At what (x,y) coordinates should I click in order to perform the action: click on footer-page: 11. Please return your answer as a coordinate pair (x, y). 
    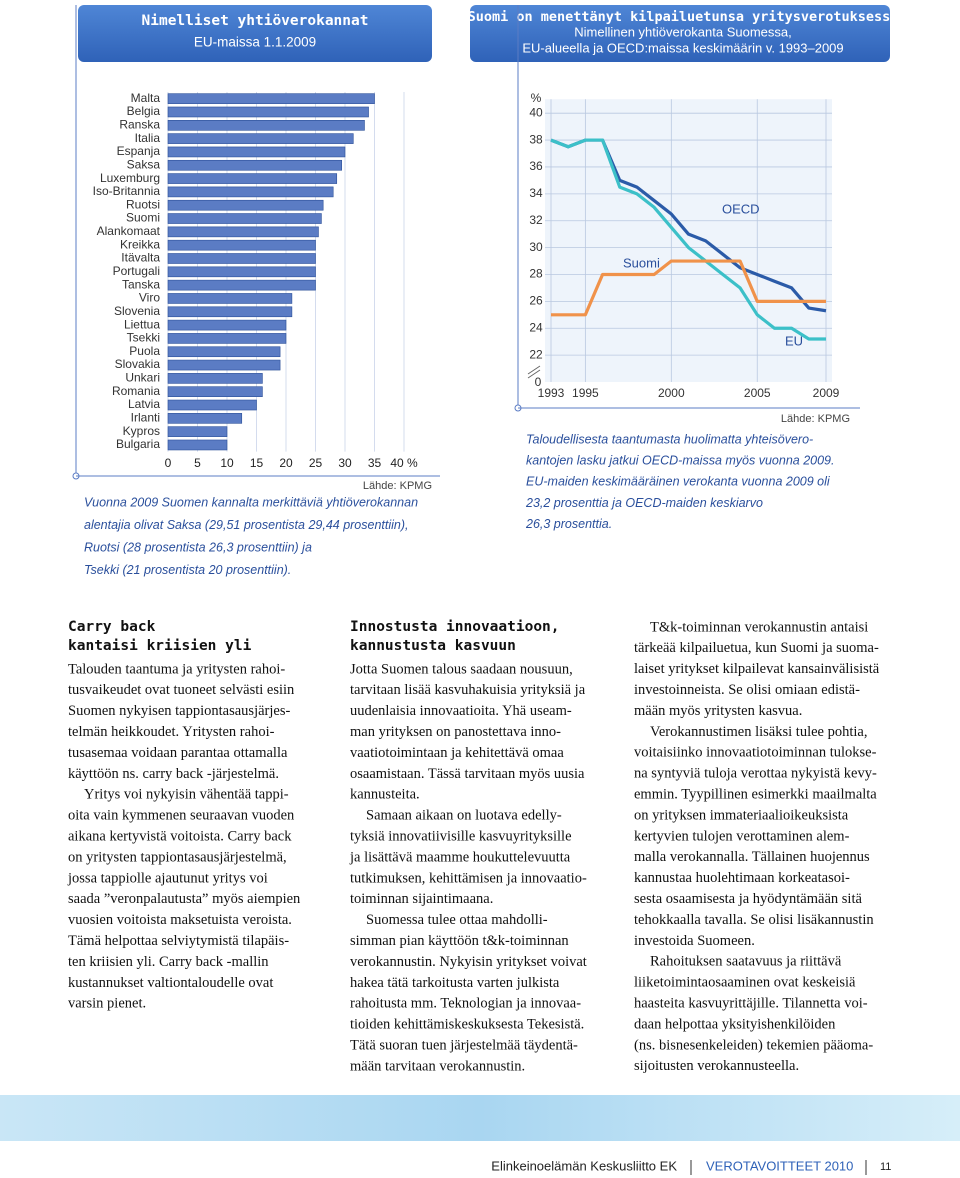
    Looking at the image, I should click on (885, 1167).